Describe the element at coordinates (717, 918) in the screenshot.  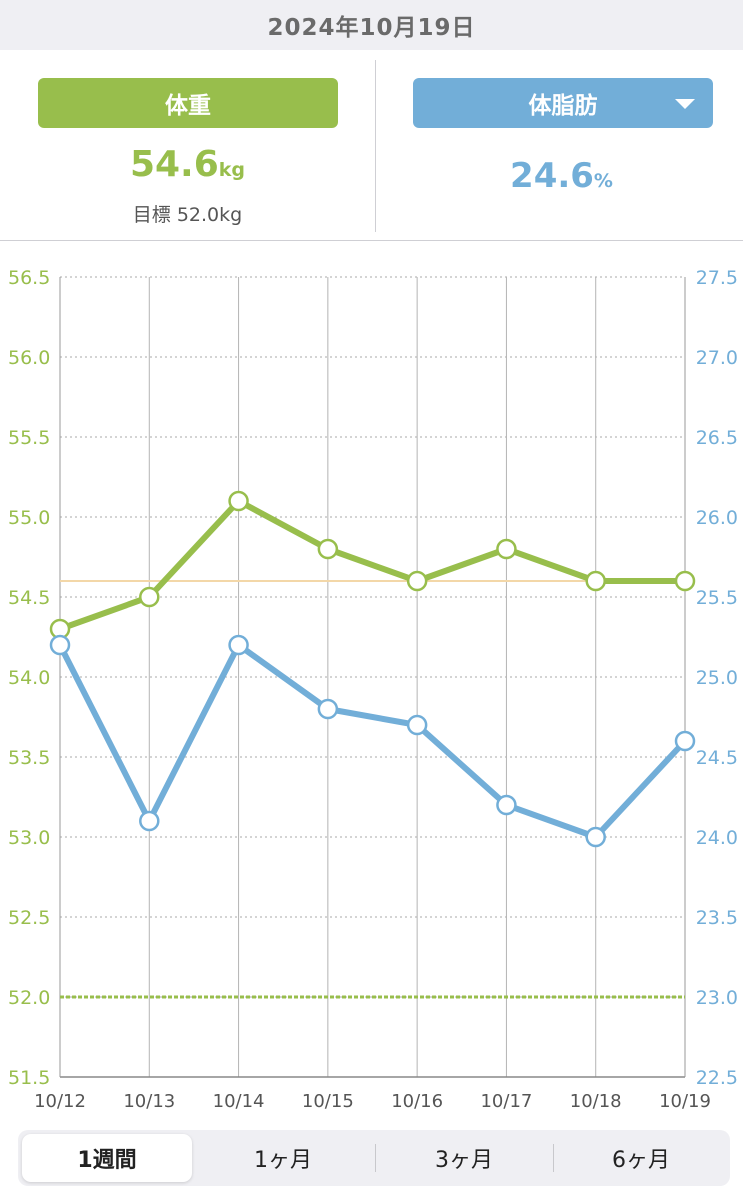
I see `y-right-tick-label: 23.5` at that location.